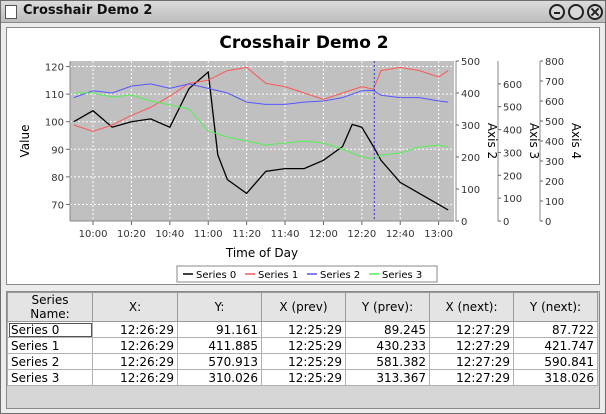 This screenshot has width=606, height=414. Describe the element at coordinates (555, 307) in the screenshot. I see `column-header: Y (next):` at that location.